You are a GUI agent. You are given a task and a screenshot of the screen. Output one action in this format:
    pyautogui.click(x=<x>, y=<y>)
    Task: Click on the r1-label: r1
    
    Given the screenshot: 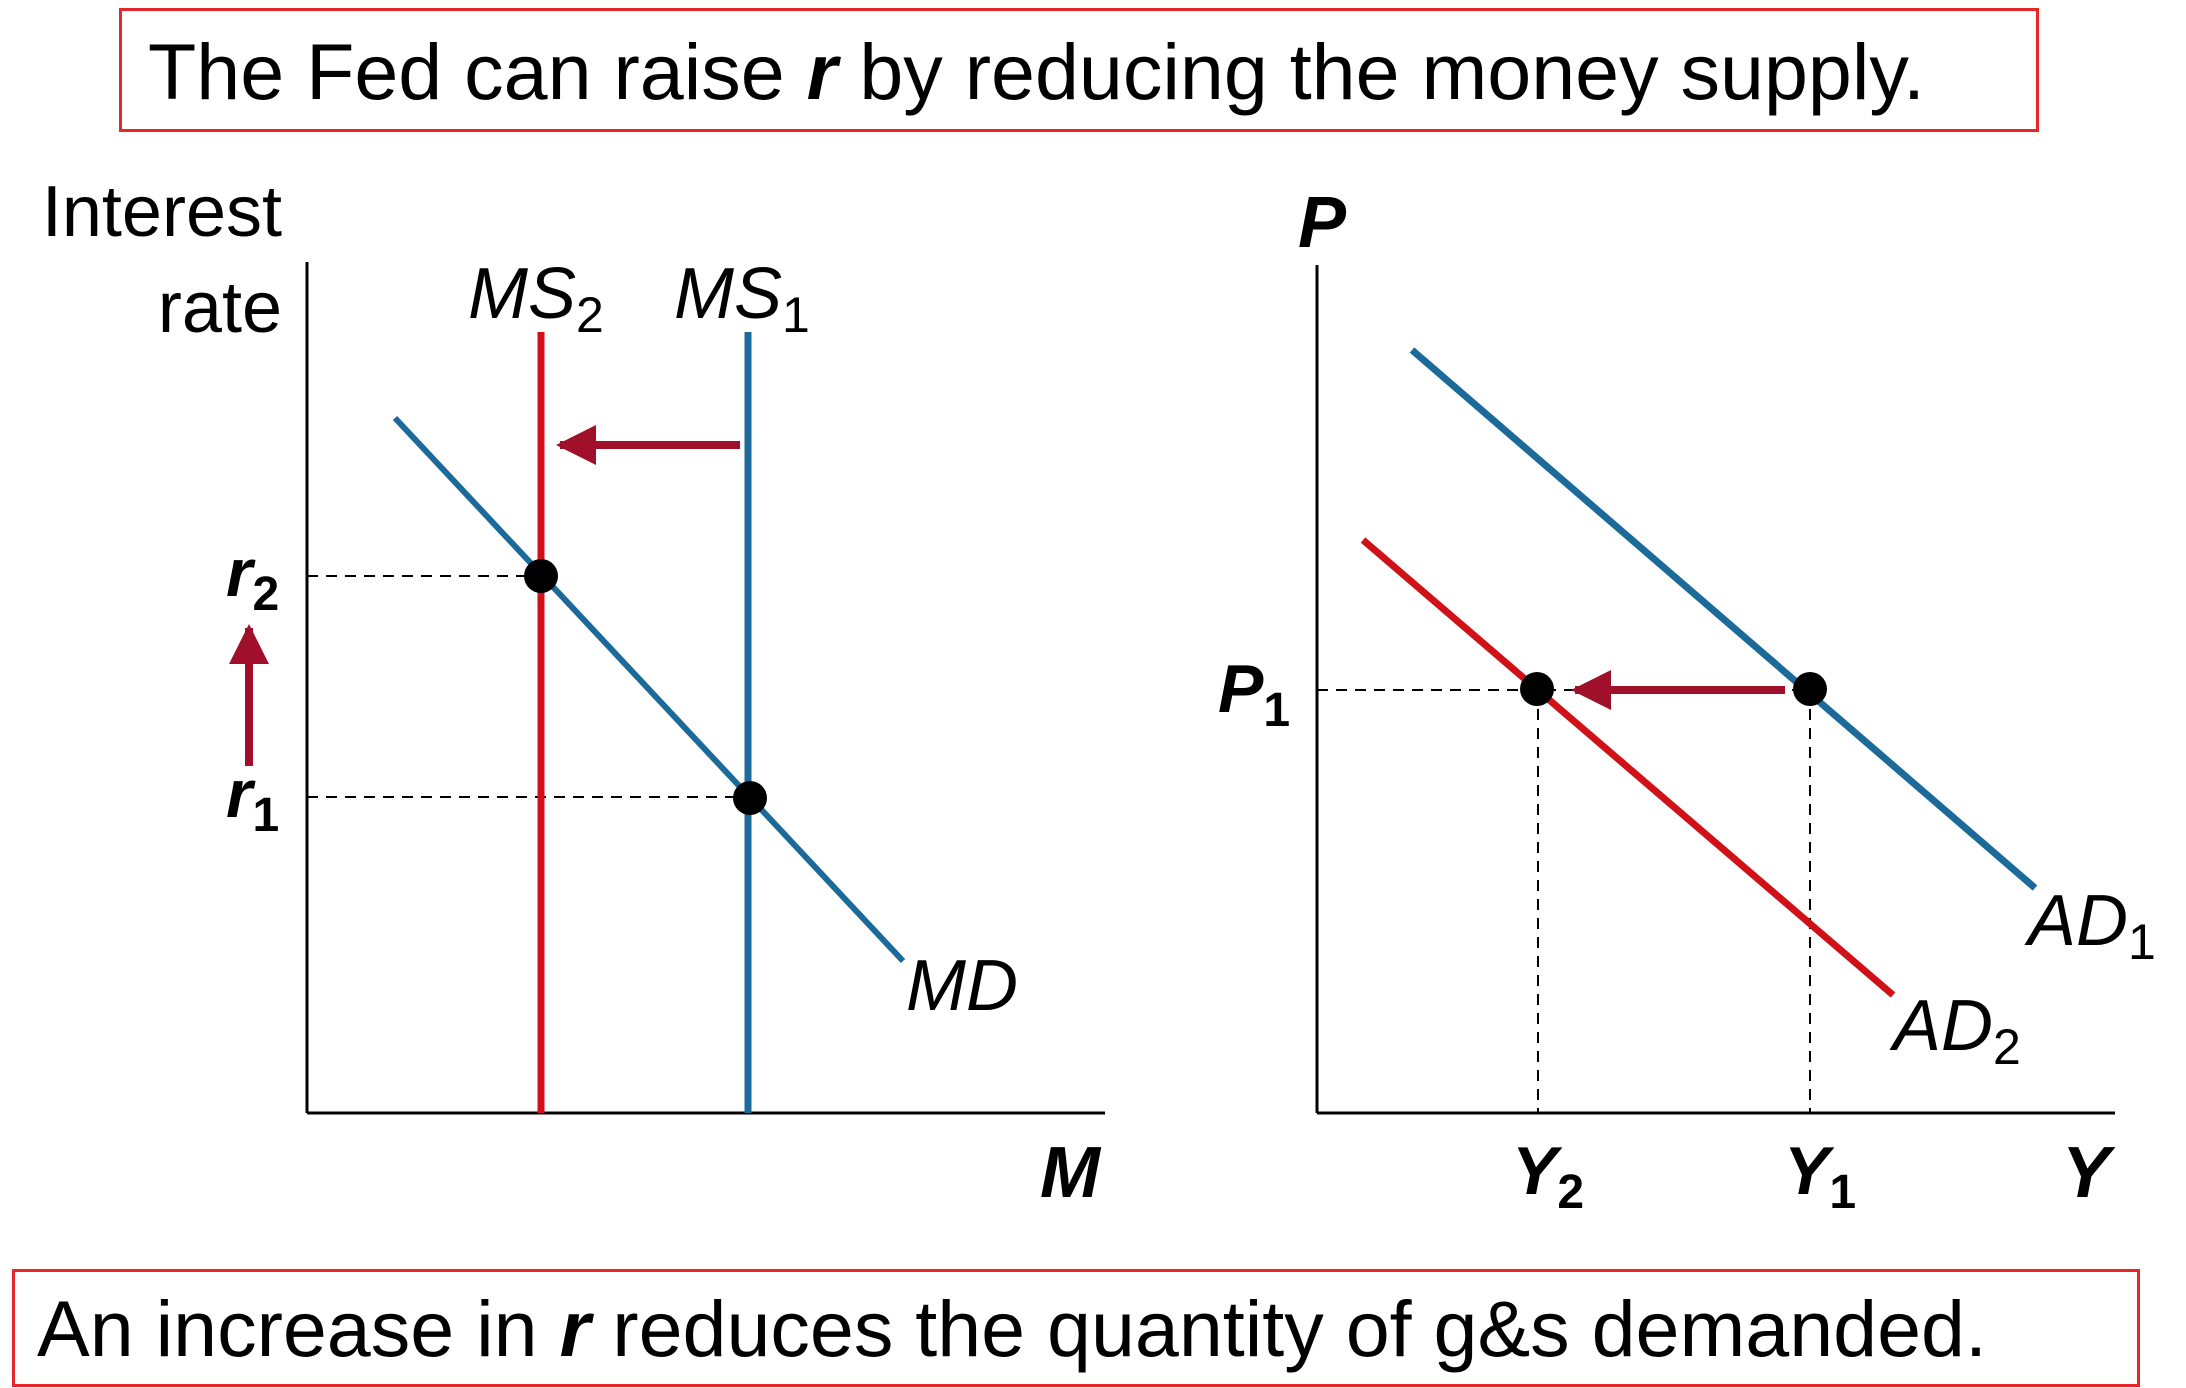 What is the action you would take?
    pyautogui.click(x=252, y=799)
    